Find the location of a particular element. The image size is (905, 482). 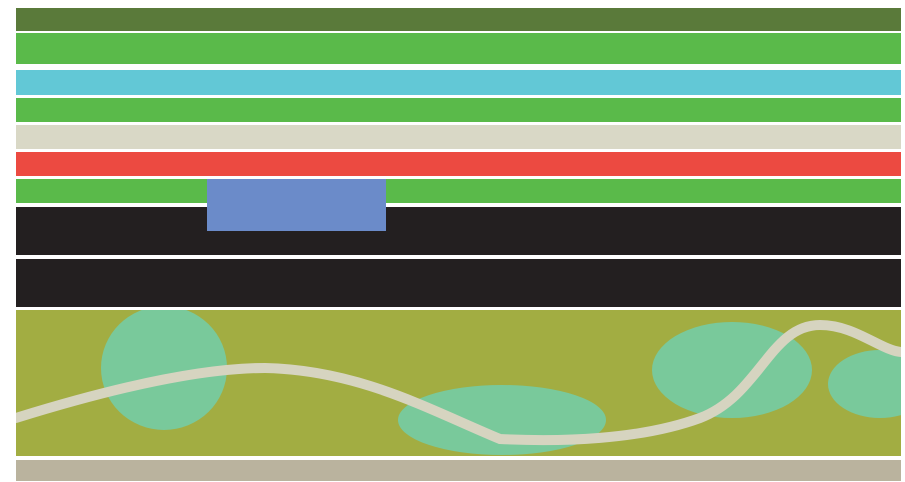

lane-path-strip is located at coordinates (458, 470).